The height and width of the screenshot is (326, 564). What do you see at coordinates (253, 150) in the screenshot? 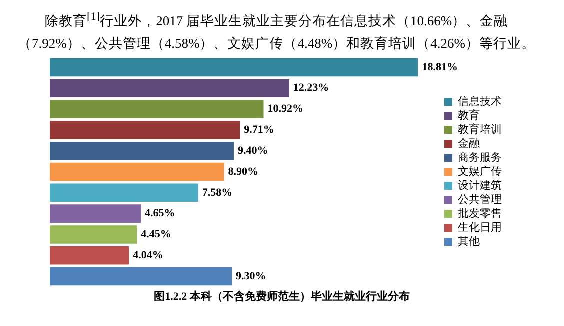
I see `data-label: 9.40%` at bounding box center [253, 150].